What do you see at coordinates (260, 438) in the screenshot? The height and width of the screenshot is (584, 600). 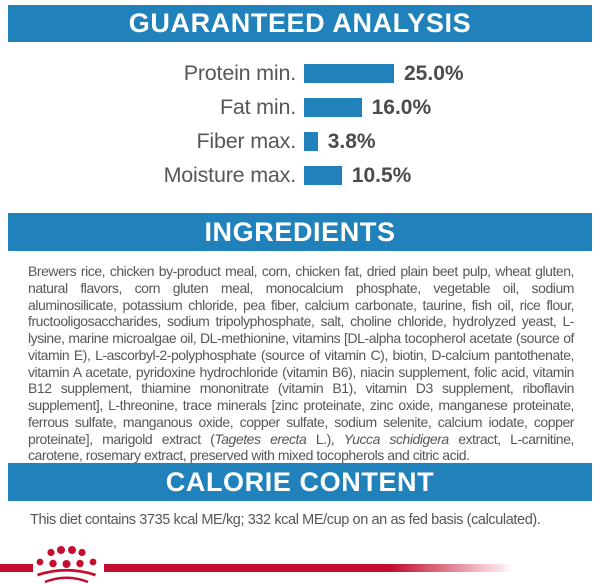 I see `ingredients-latin-name: Tagetes erecta` at bounding box center [260, 438].